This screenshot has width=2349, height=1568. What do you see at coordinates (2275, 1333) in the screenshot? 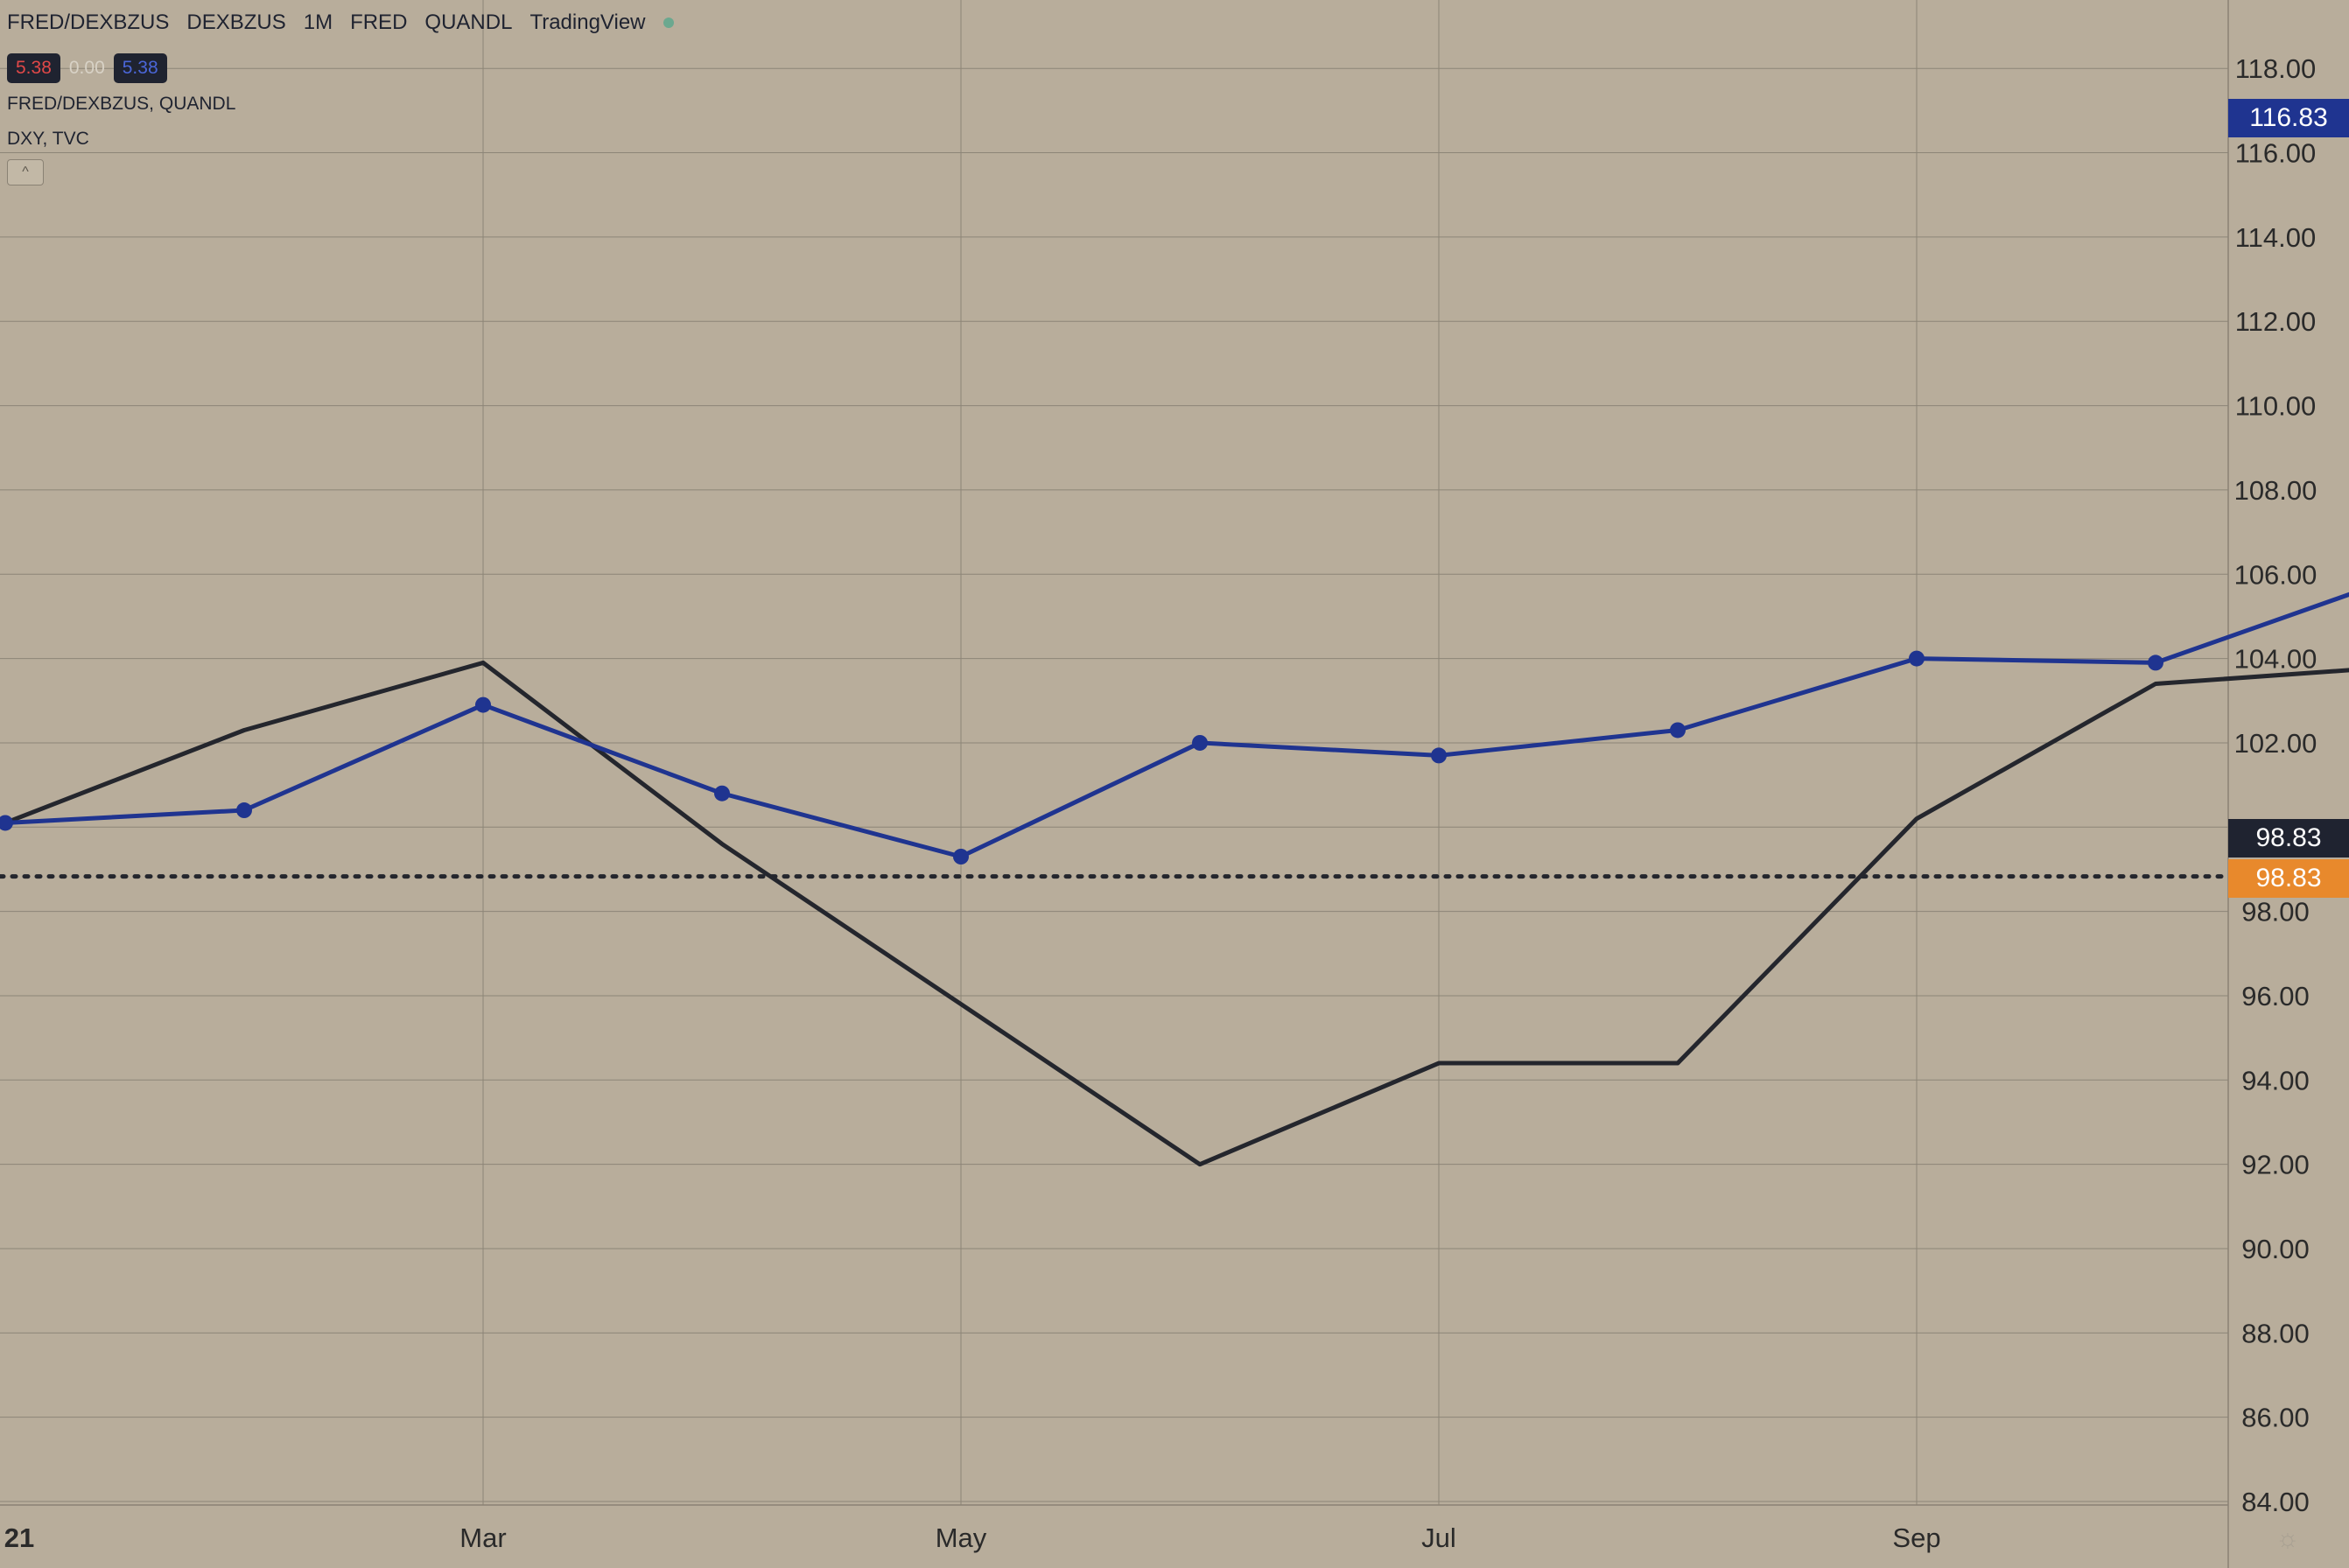
I see `y-tick-label: 88.00` at bounding box center [2275, 1333].